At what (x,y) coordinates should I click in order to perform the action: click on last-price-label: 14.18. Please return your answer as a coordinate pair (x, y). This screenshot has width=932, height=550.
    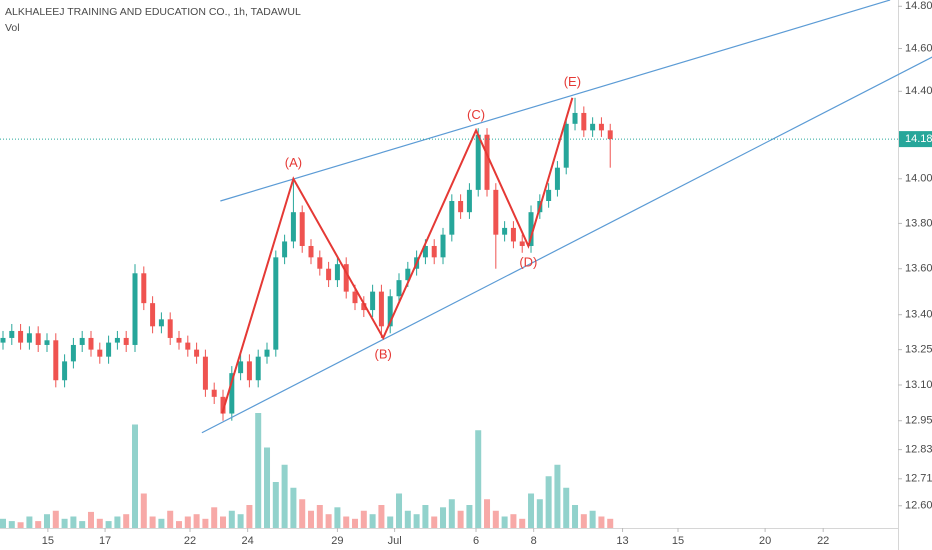
    Looking at the image, I should click on (918, 139).